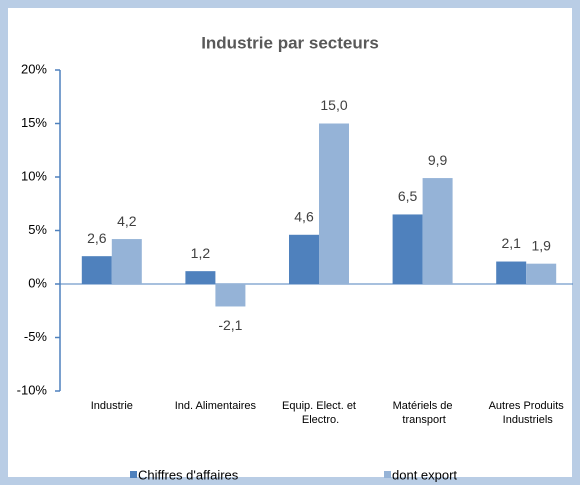 The height and width of the screenshot is (485, 580). What do you see at coordinates (97, 238) in the screenshot?
I see `data-label: 2,6` at bounding box center [97, 238].